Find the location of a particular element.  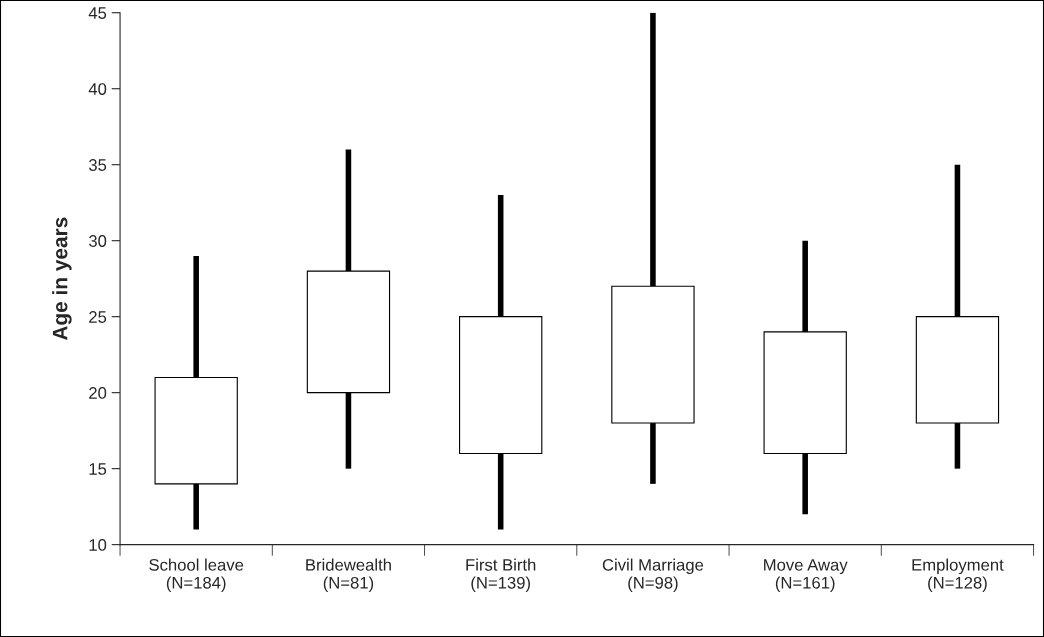

y-tick-label: 25 is located at coordinates (98, 317).